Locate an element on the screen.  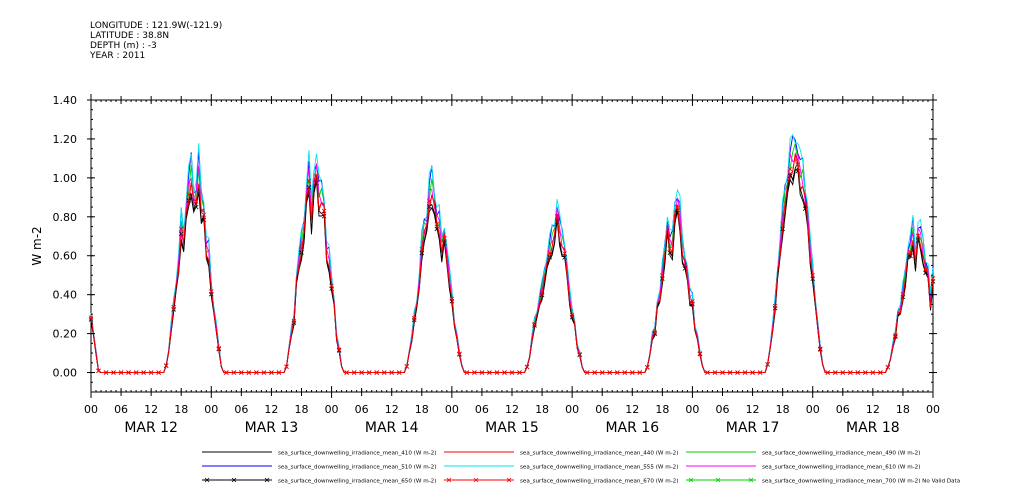
y-tick-label: 0.00 is located at coordinates (65, 373).